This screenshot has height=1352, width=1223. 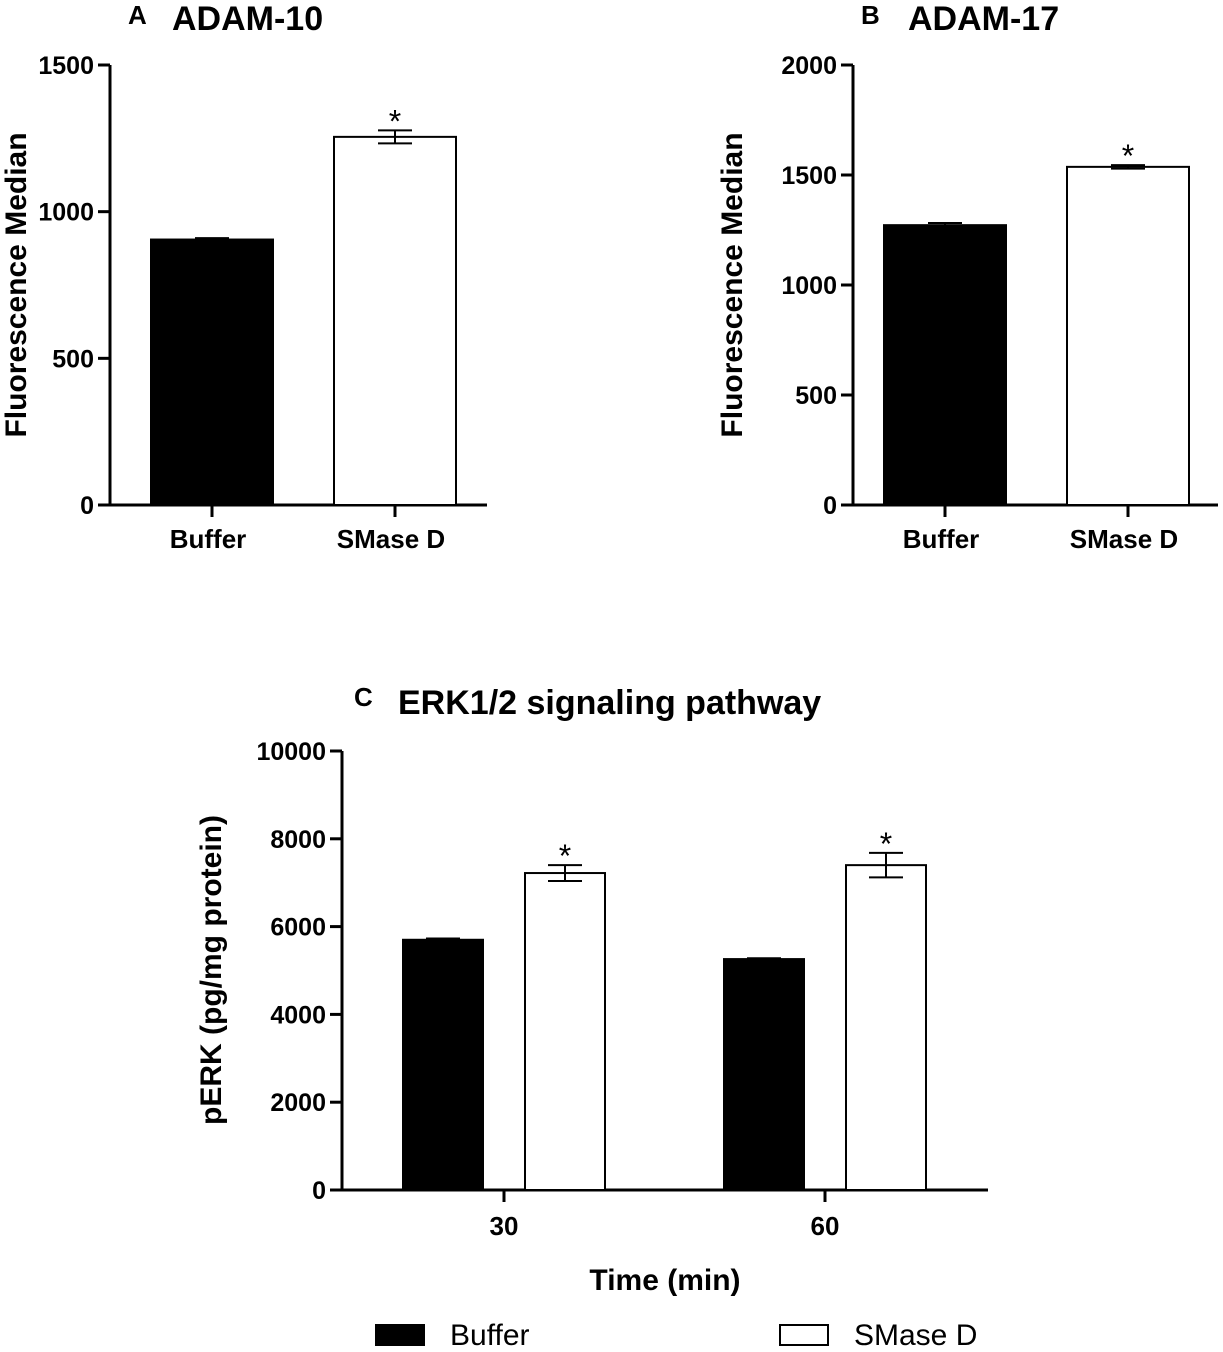 What do you see at coordinates (732, 284) in the screenshot?
I see `y-axis-label-B: Fluorescence Median` at bounding box center [732, 284].